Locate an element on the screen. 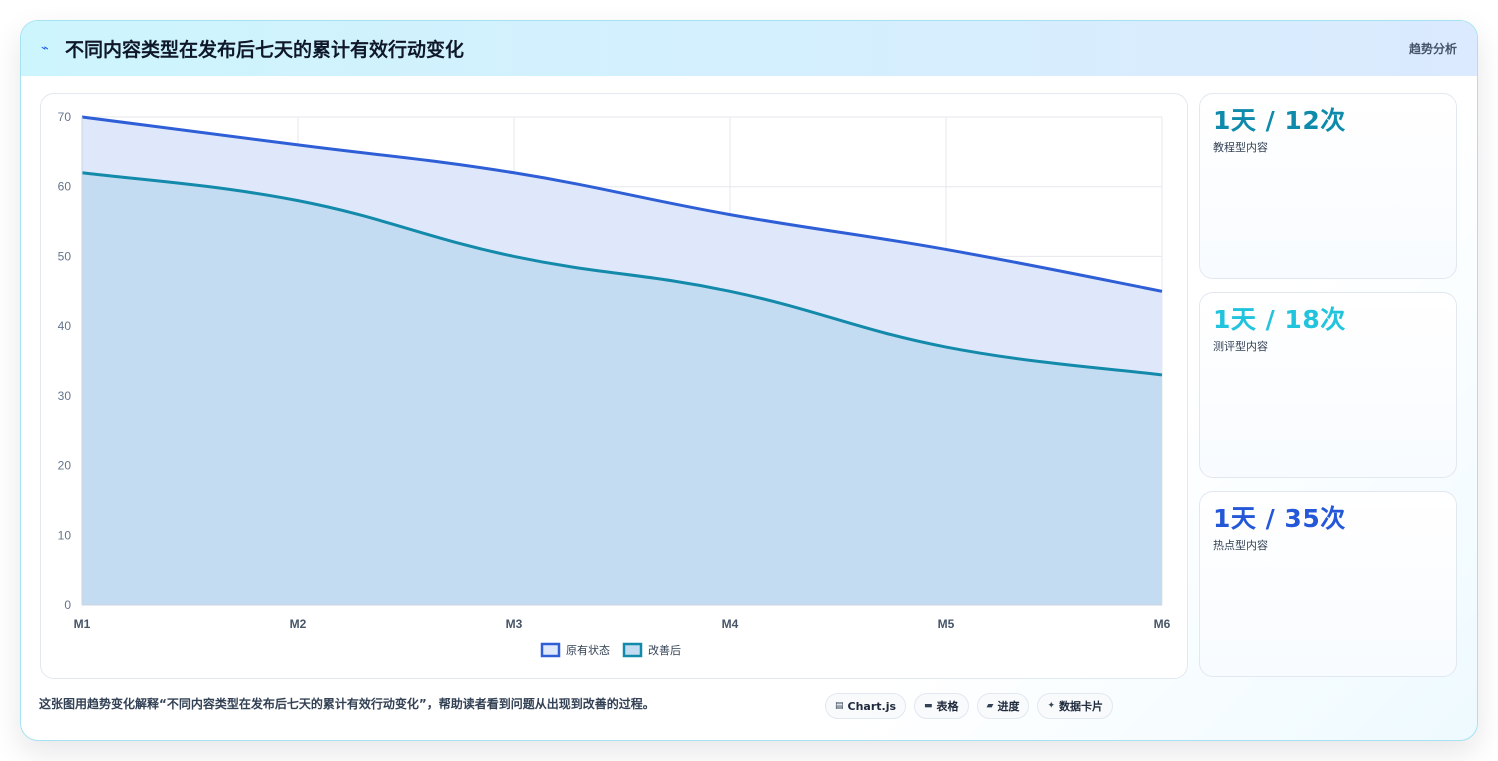 The image size is (1498, 761). chart-icon: ▤ is located at coordinates (839, 706).